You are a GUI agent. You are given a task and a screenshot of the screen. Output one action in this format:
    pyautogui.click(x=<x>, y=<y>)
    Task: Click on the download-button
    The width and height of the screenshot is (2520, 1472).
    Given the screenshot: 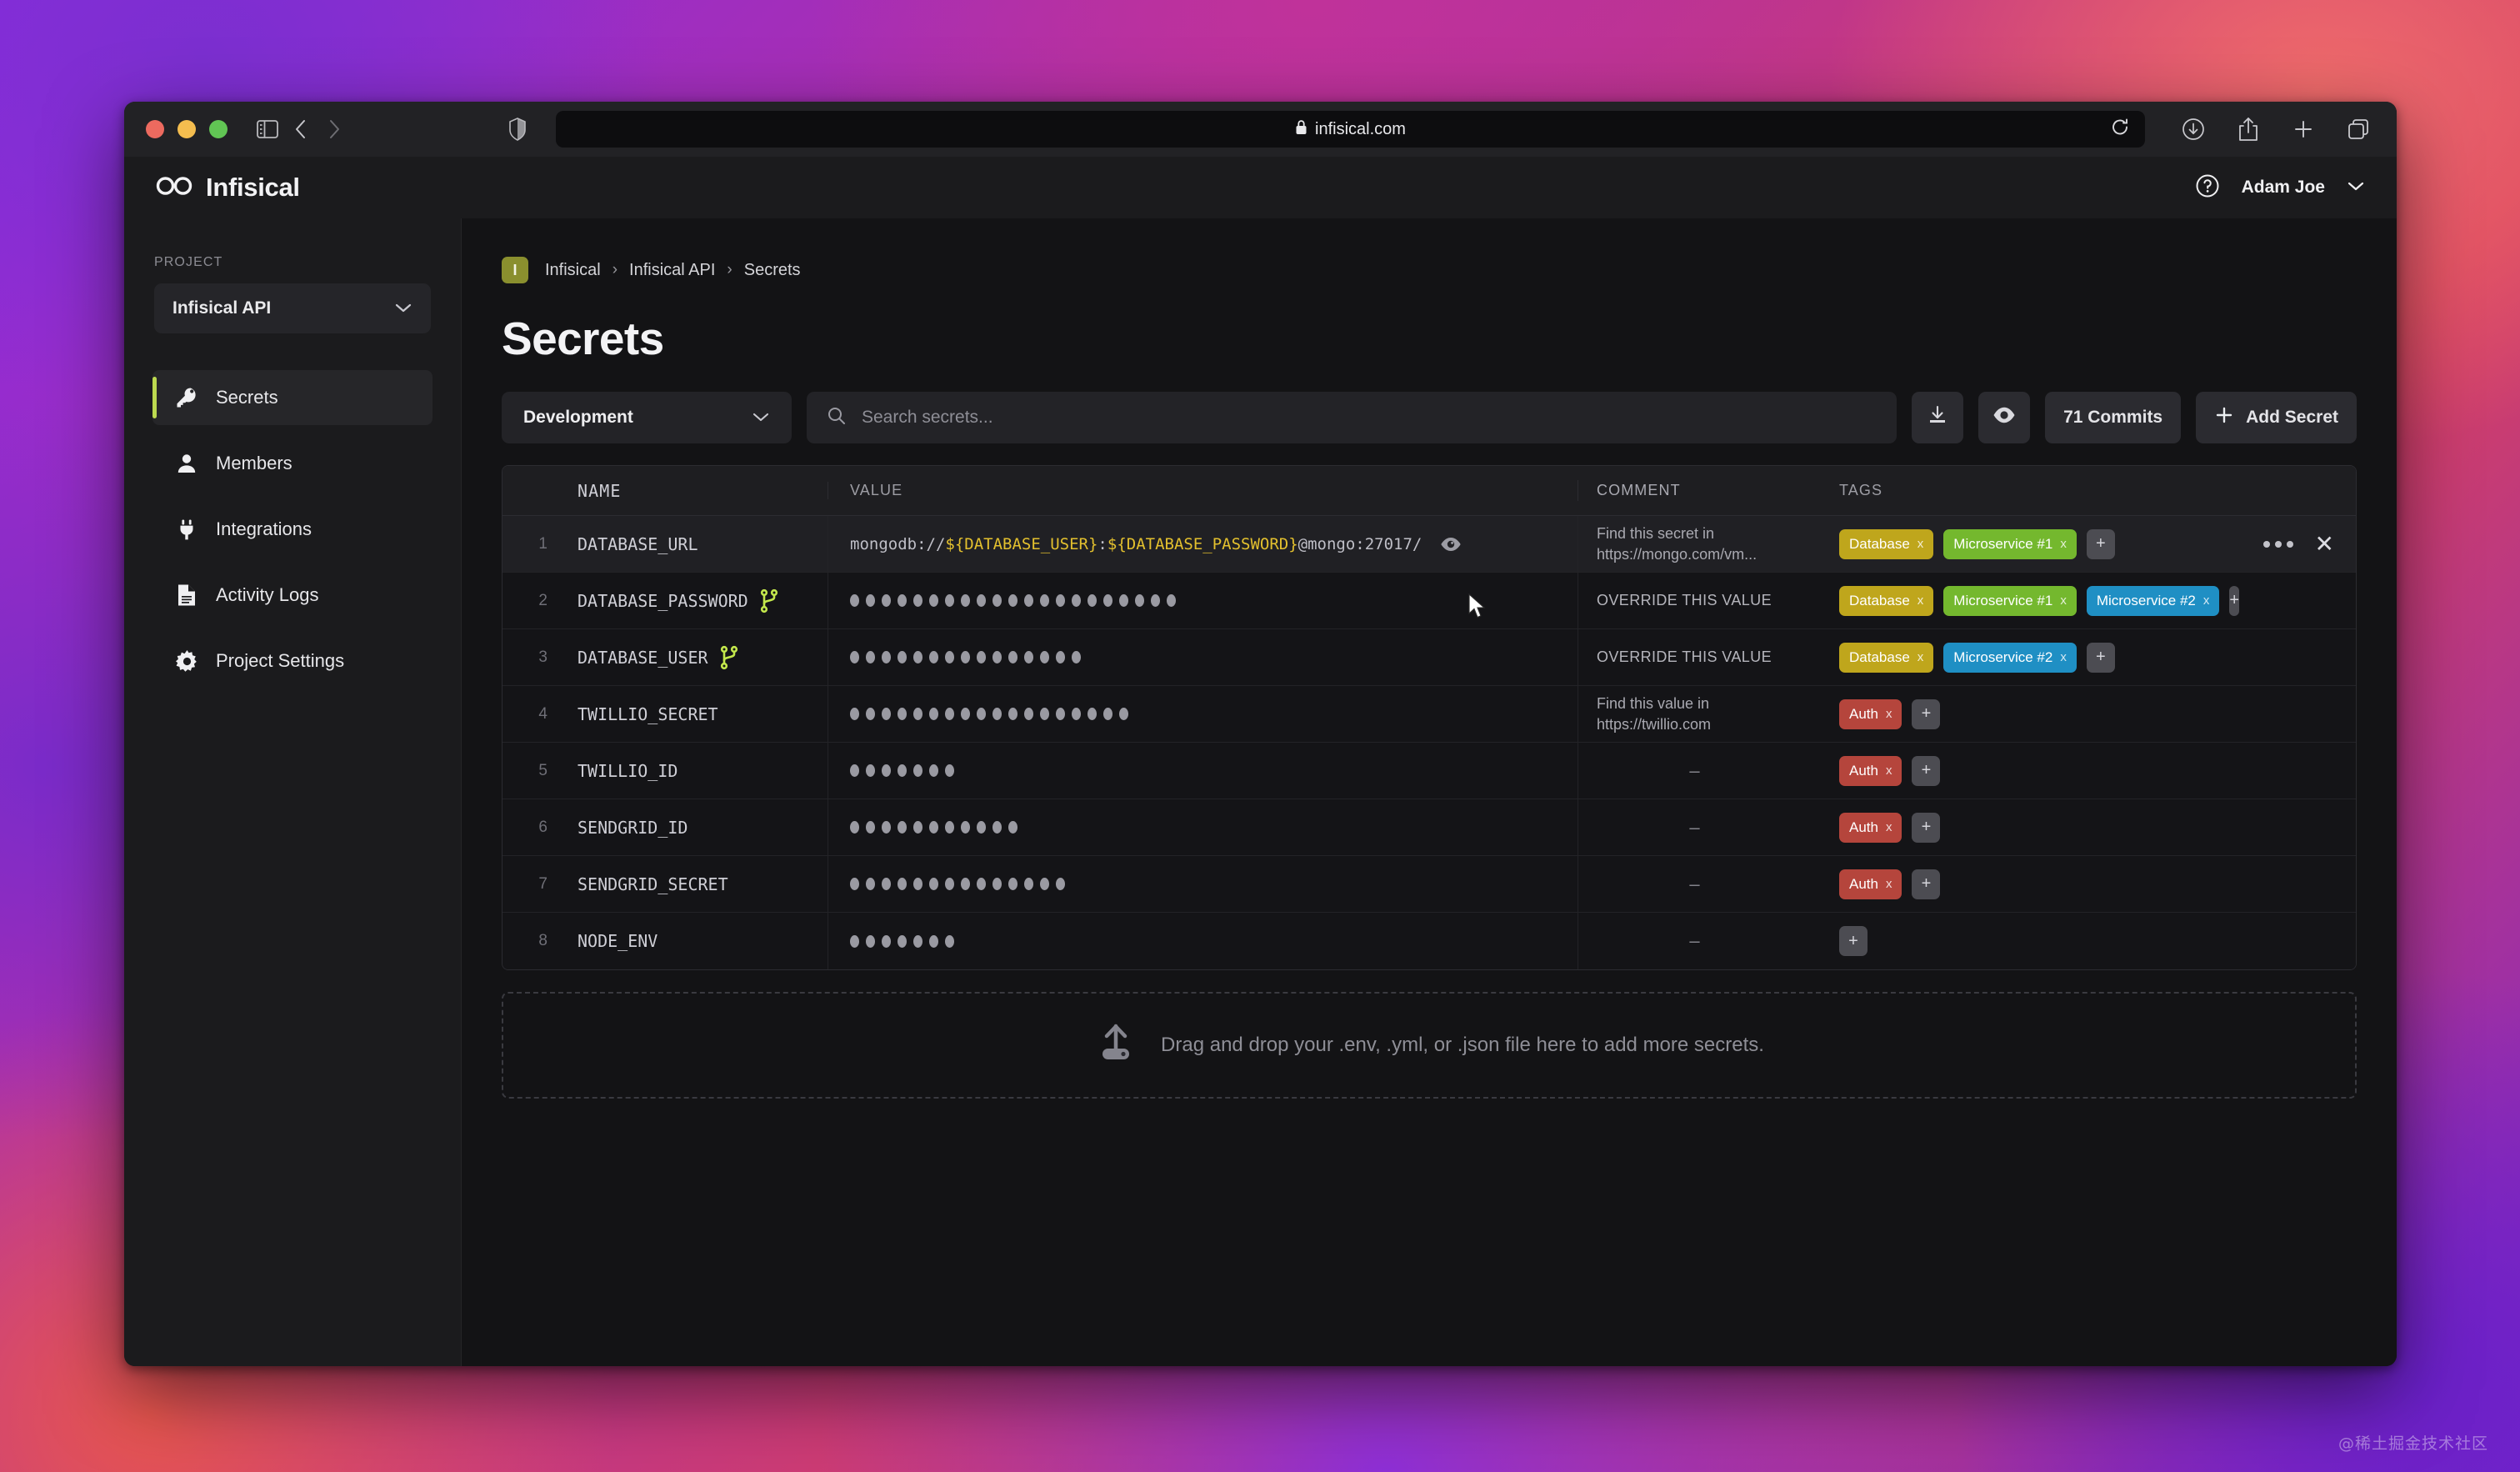 What is the action you would take?
    pyautogui.click(x=1938, y=417)
    